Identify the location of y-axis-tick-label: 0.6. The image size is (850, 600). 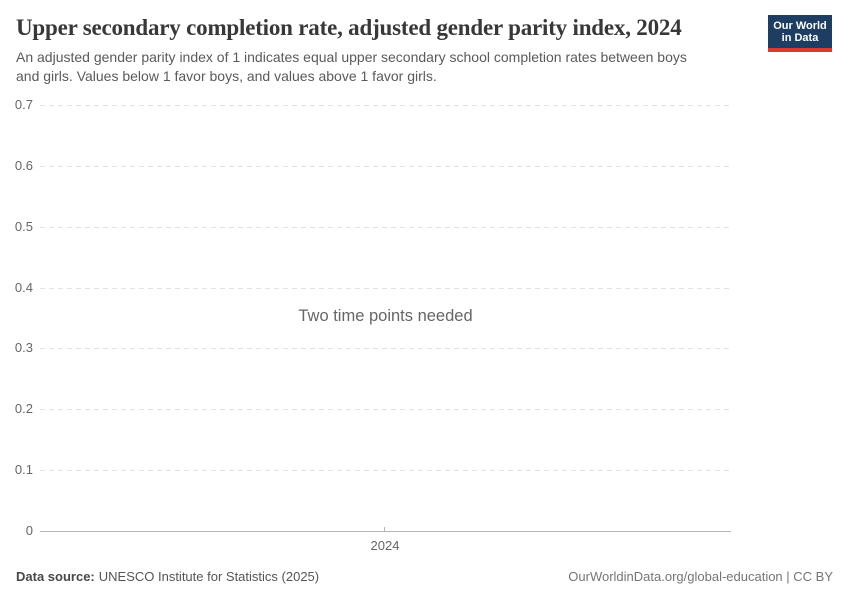
(23, 165).